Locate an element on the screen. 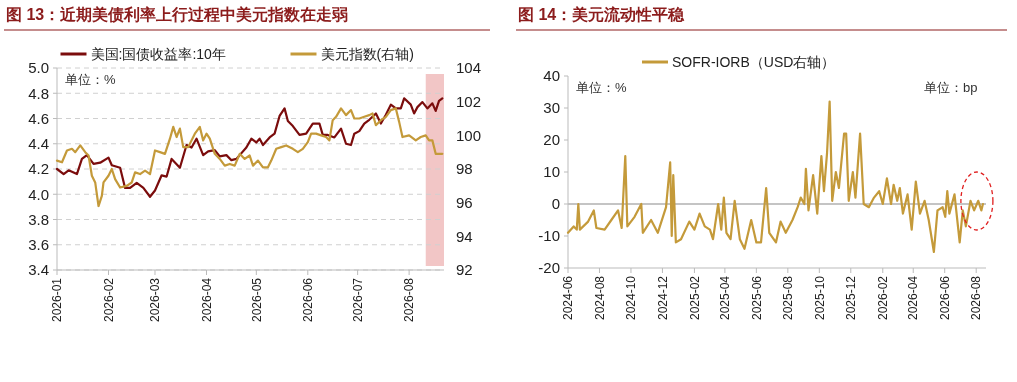 Image resolution: width=1017 pixels, height=382 pixels. x-tick-label: 2024-08 is located at coordinates (599, 298).